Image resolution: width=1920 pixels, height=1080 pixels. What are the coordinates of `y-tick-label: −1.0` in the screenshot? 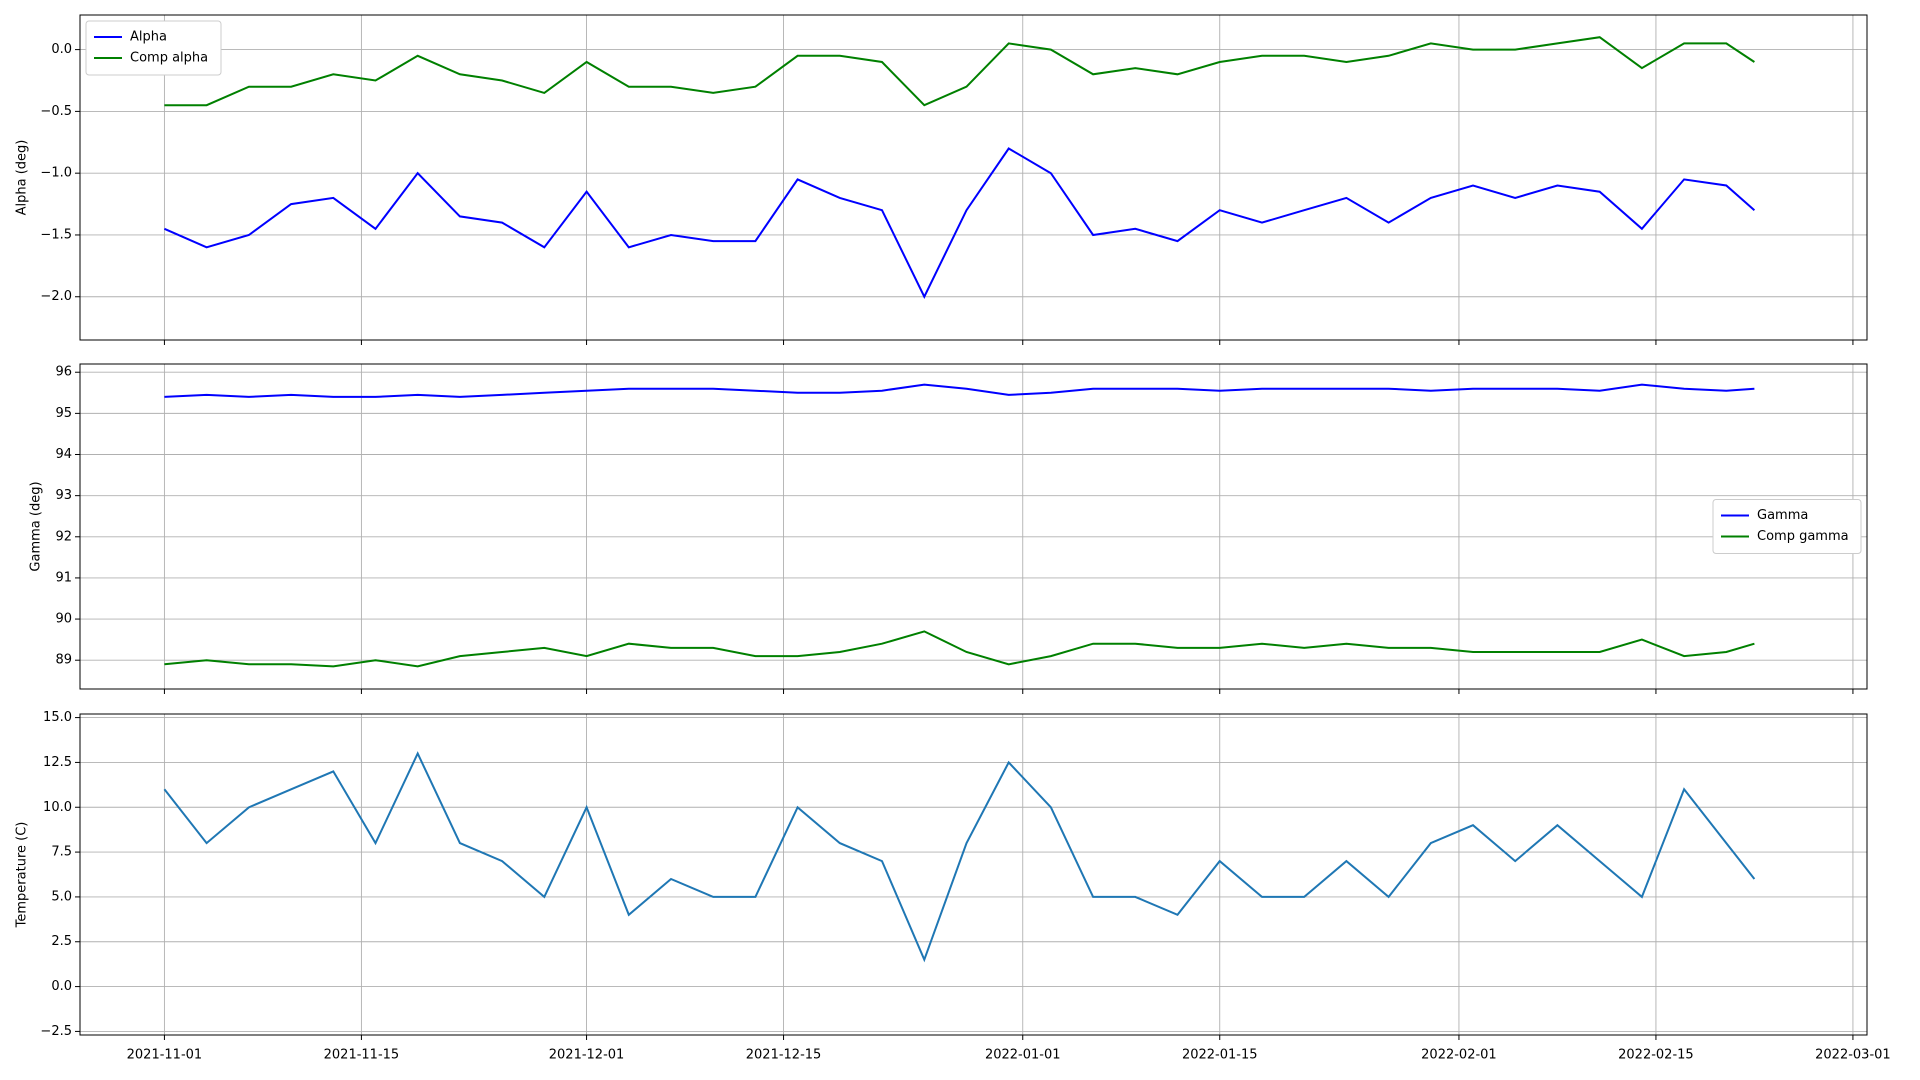 It's located at (56, 173).